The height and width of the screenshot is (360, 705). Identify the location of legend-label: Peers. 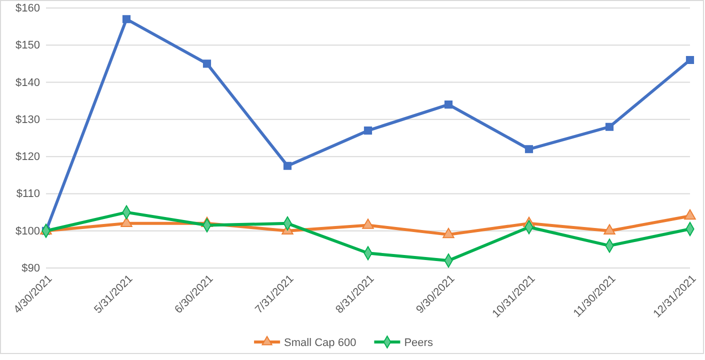
(419, 343).